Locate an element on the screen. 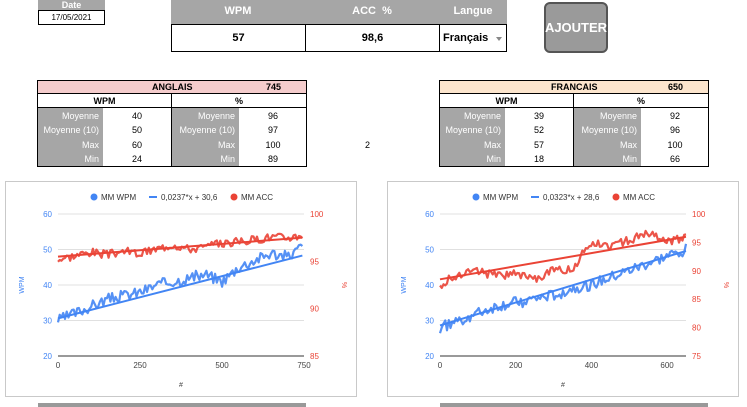 This screenshot has width=747, height=407. y-left-tick-label: 50 is located at coordinates (47, 250).